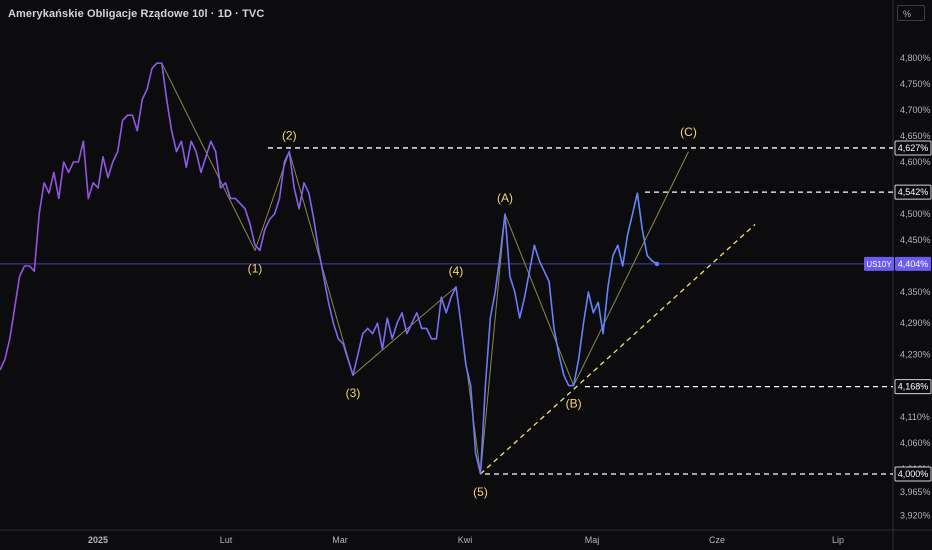 The image size is (932, 550). I want to click on symbol-tag-box, so click(879, 263).